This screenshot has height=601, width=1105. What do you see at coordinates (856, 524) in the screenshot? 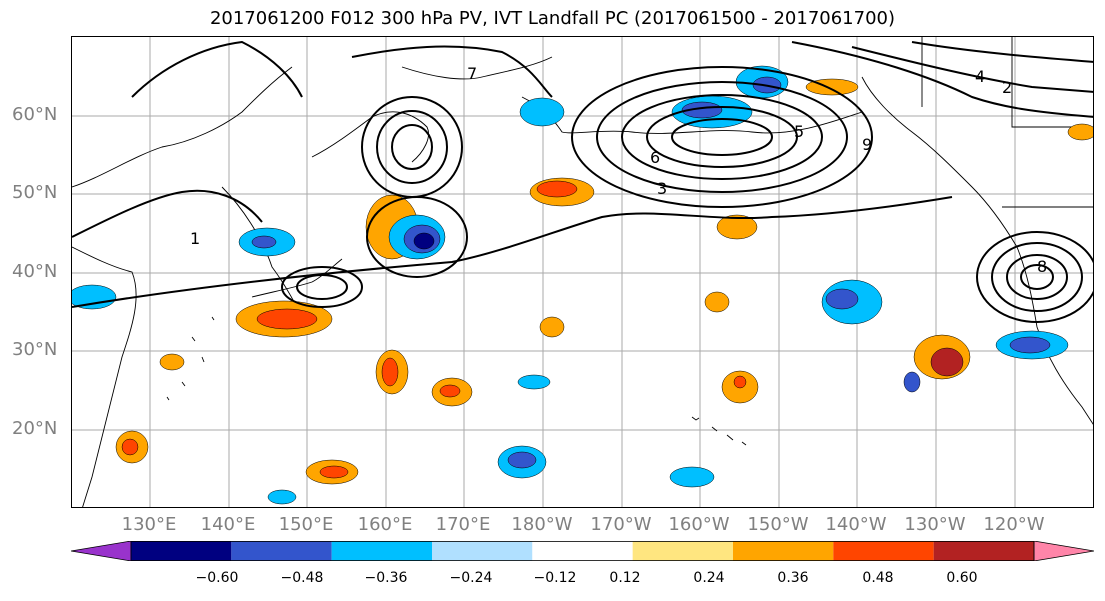
I see `lon-label-140w: 140°W` at bounding box center [856, 524].